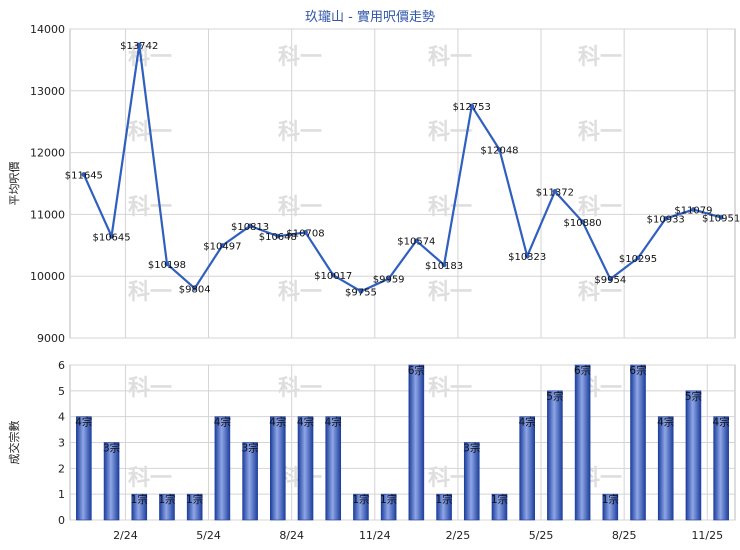 Image resolution: width=740 pixels, height=550 pixels. I want to click on price-data-label: $10295, so click(638, 259).